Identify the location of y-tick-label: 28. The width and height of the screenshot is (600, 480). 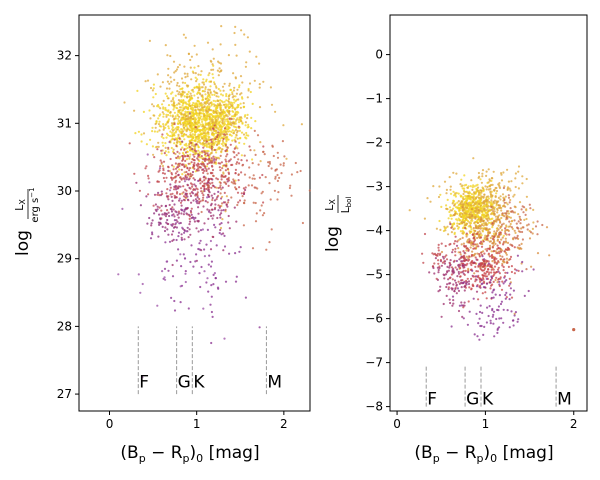
(64, 326).